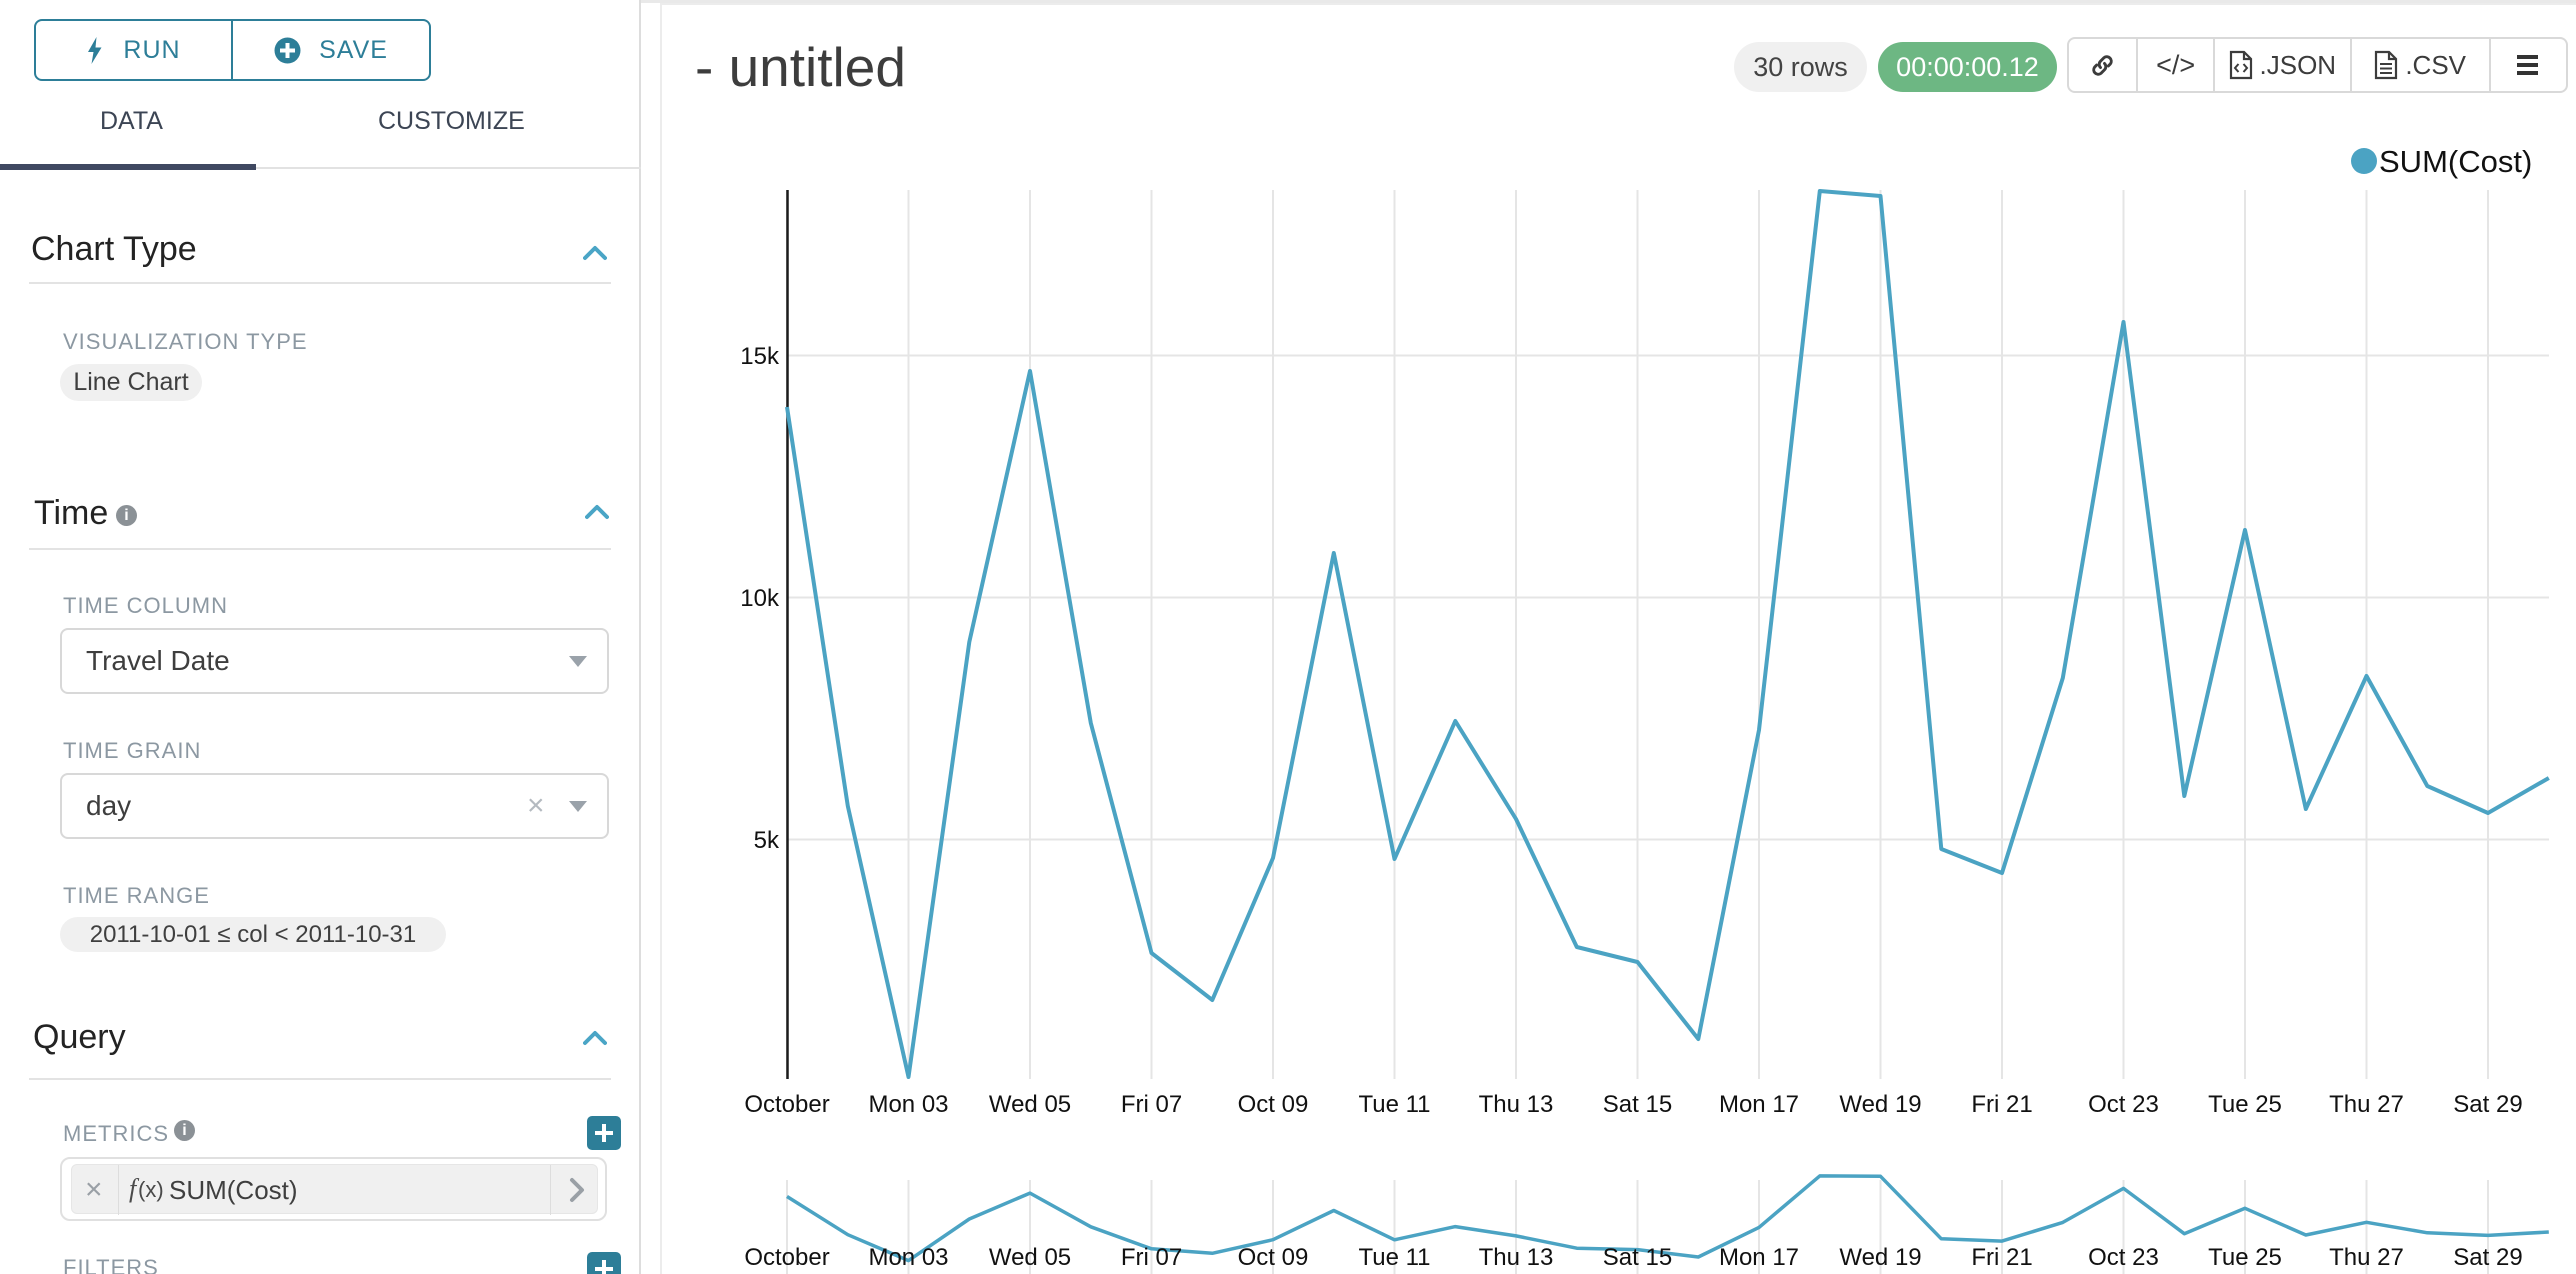 The image size is (2576, 1274). What do you see at coordinates (2455, 161) in the screenshot?
I see `svg-text: SUM(Cost)` at bounding box center [2455, 161].